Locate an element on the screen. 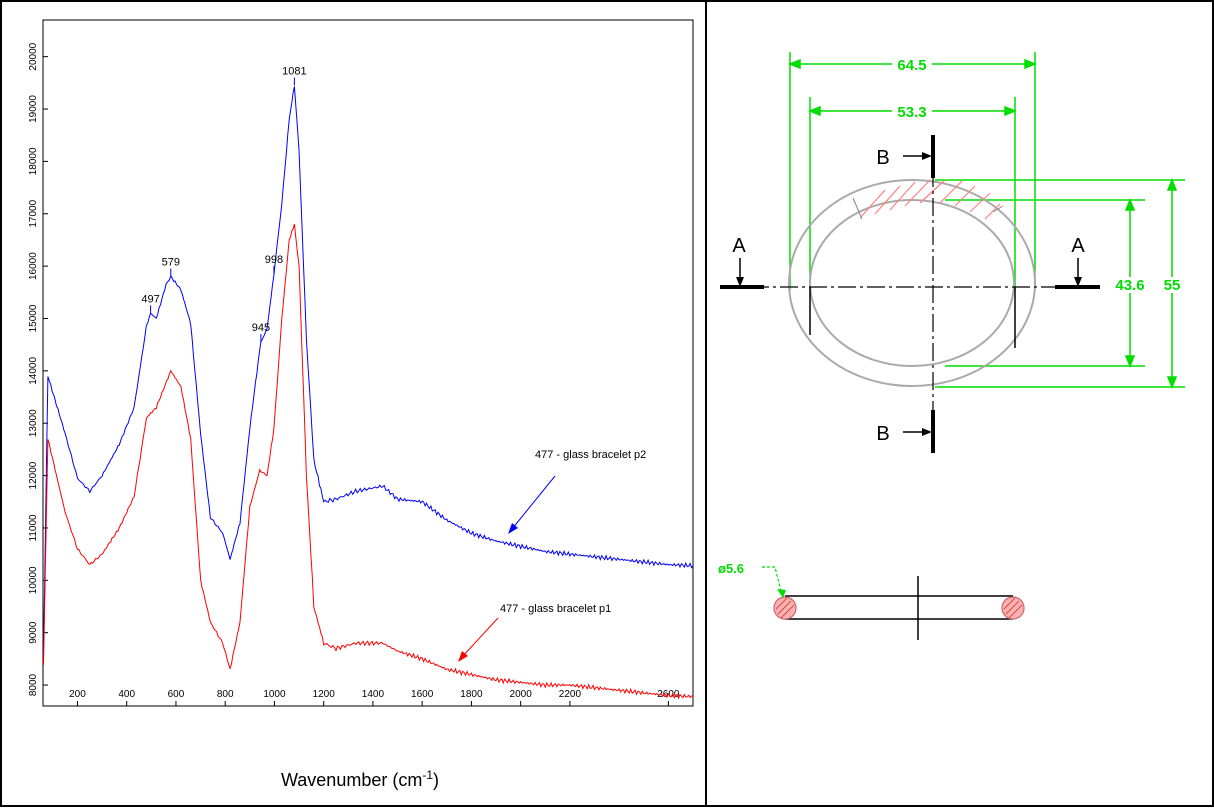 Image resolution: width=1214 pixels, height=812 pixels. x-tick-label: 1800 is located at coordinates (471, 694).